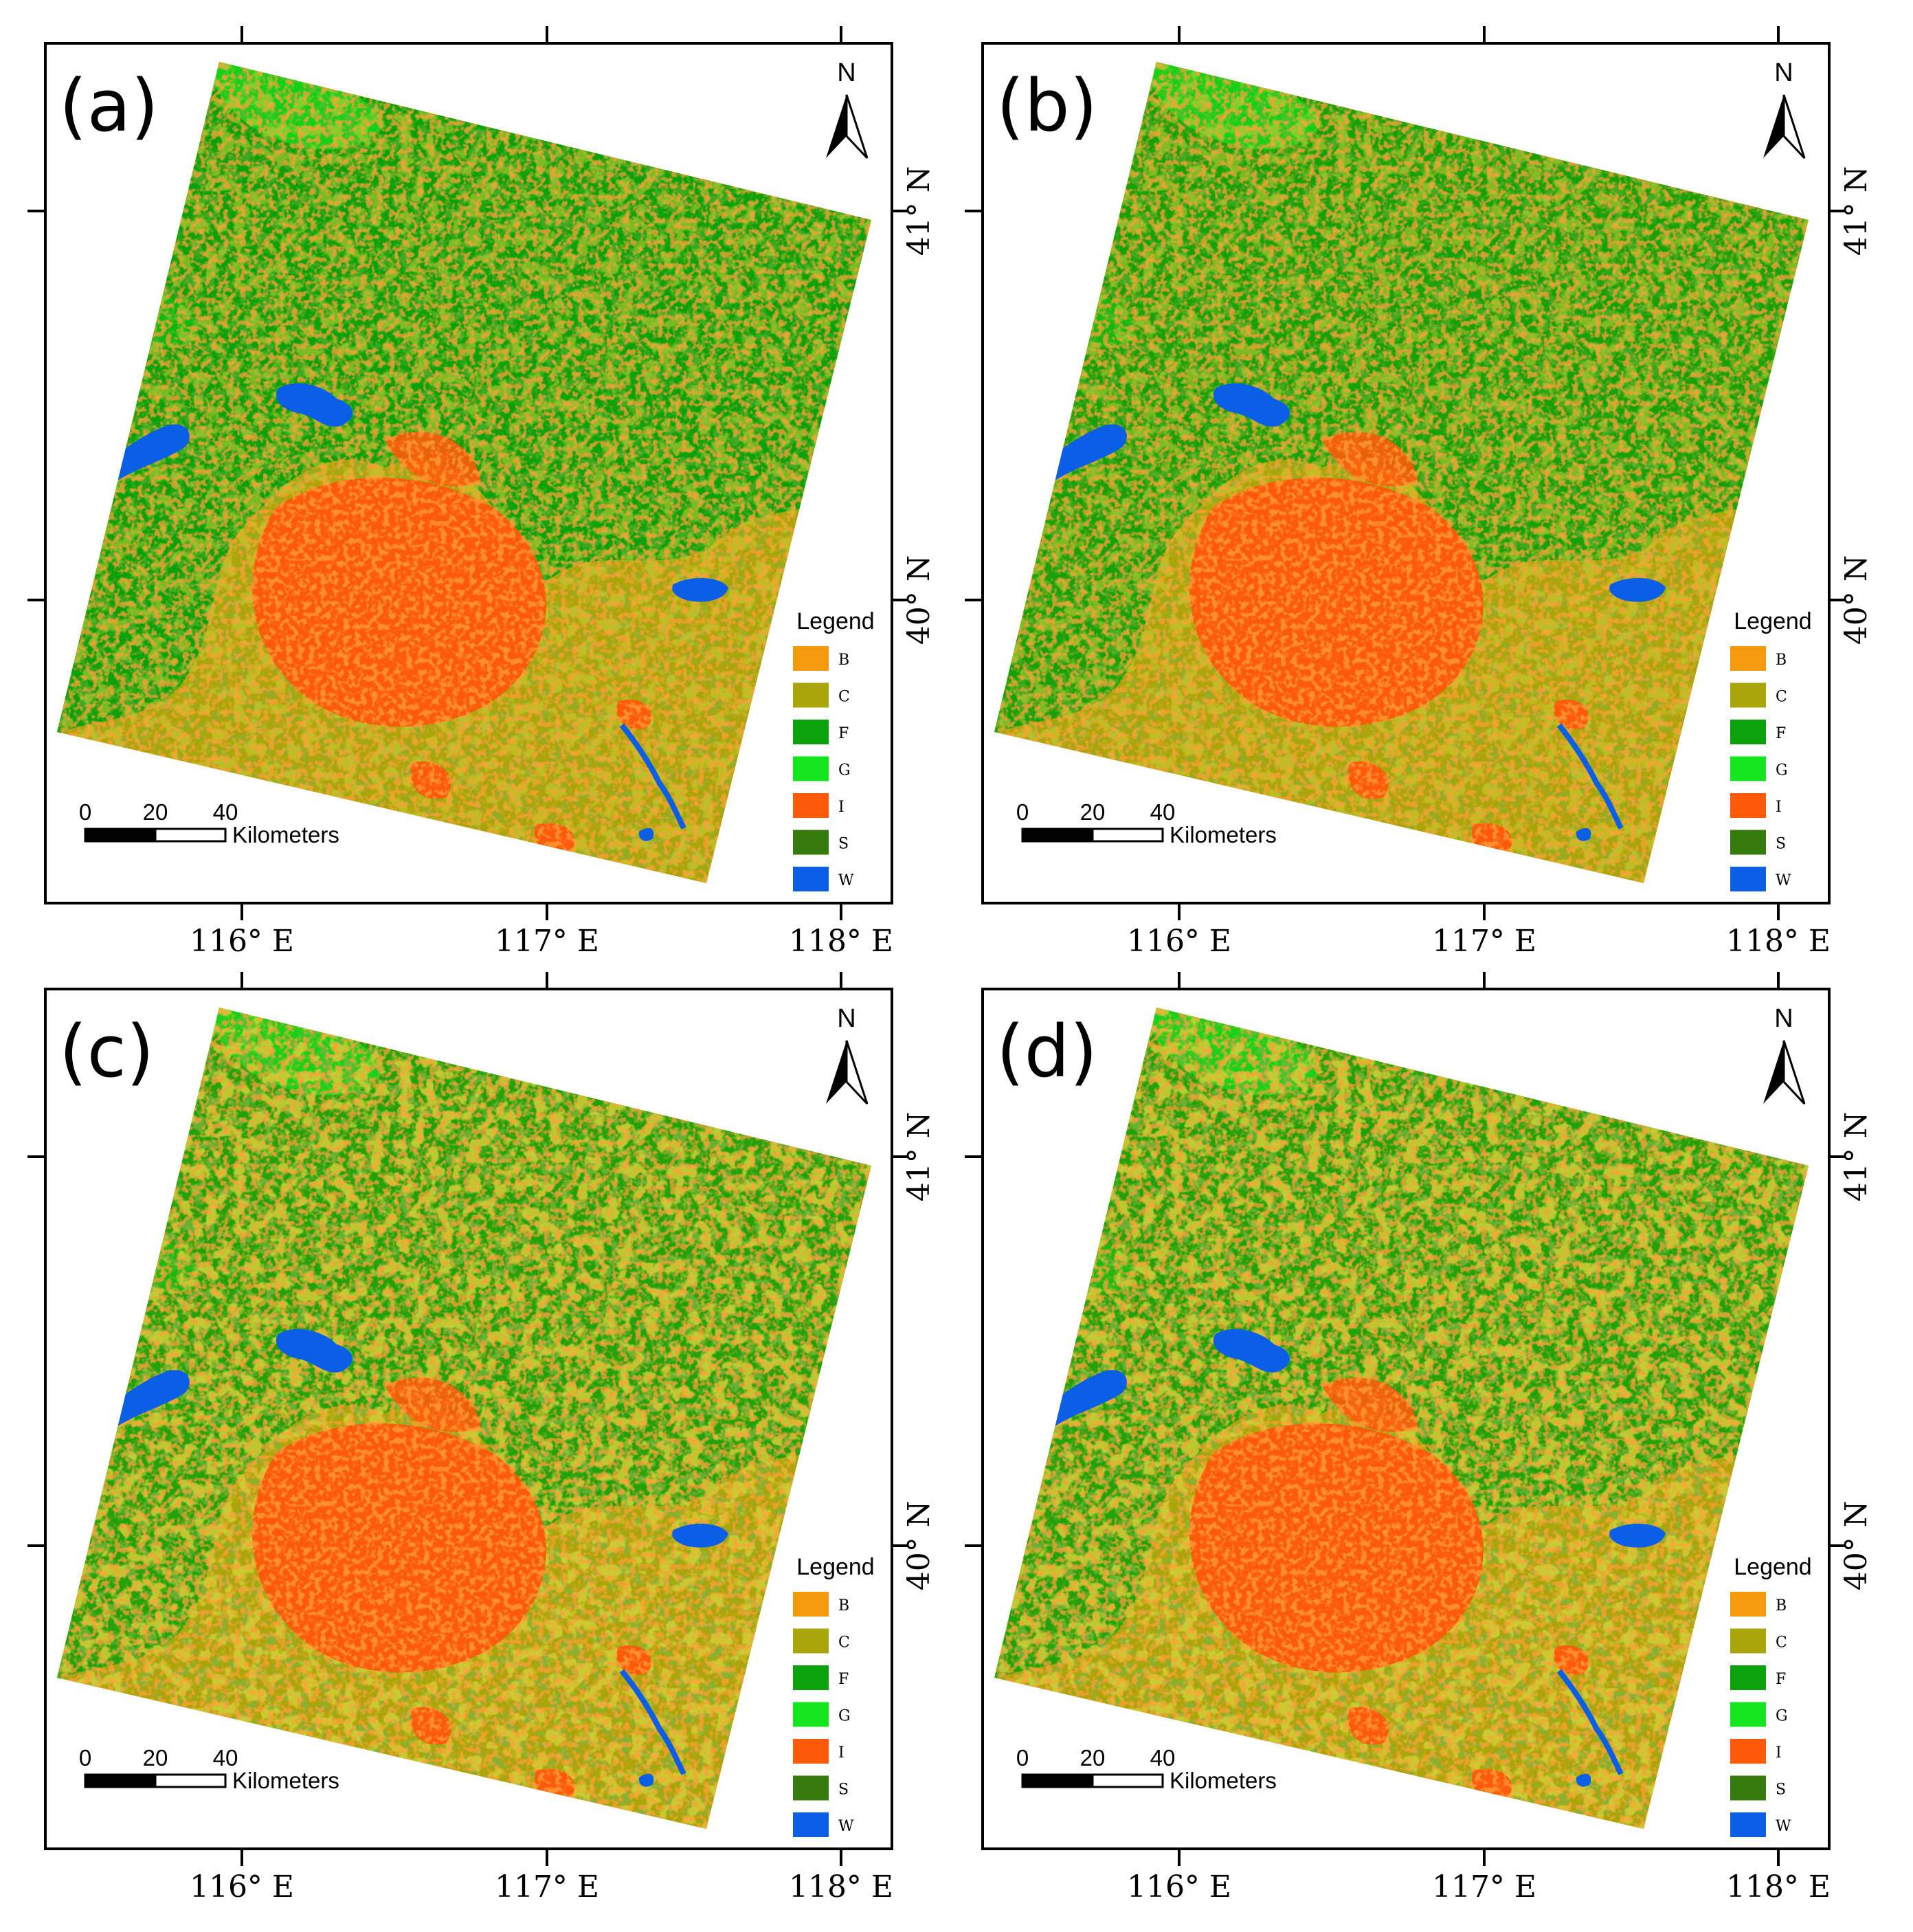 This screenshot has height=1932, width=1913. What do you see at coordinates (106, 1051) in the screenshot?
I see `panel-label: (c)` at bounding box center [106, 1051].